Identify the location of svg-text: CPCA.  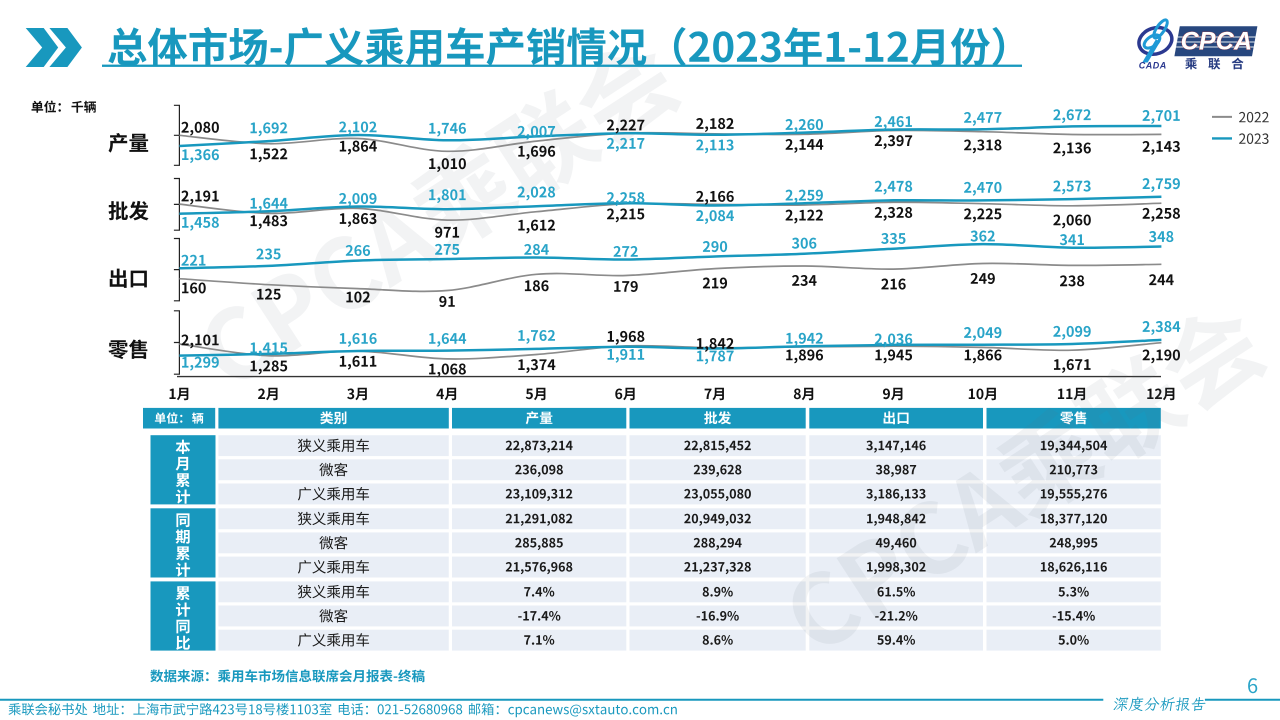
(1217, 42).